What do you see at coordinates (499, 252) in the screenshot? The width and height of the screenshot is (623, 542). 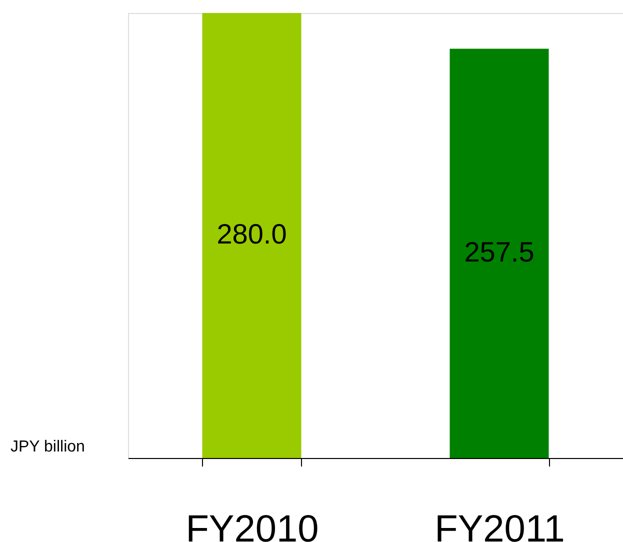 I see `data-label: 257.5` at bounding box center [499, 252].